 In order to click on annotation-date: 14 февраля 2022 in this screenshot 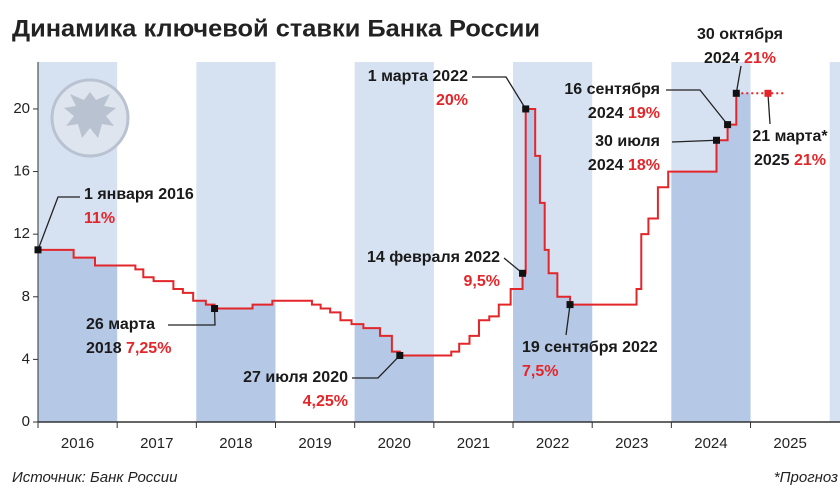, I will do `click(433, 257)`.